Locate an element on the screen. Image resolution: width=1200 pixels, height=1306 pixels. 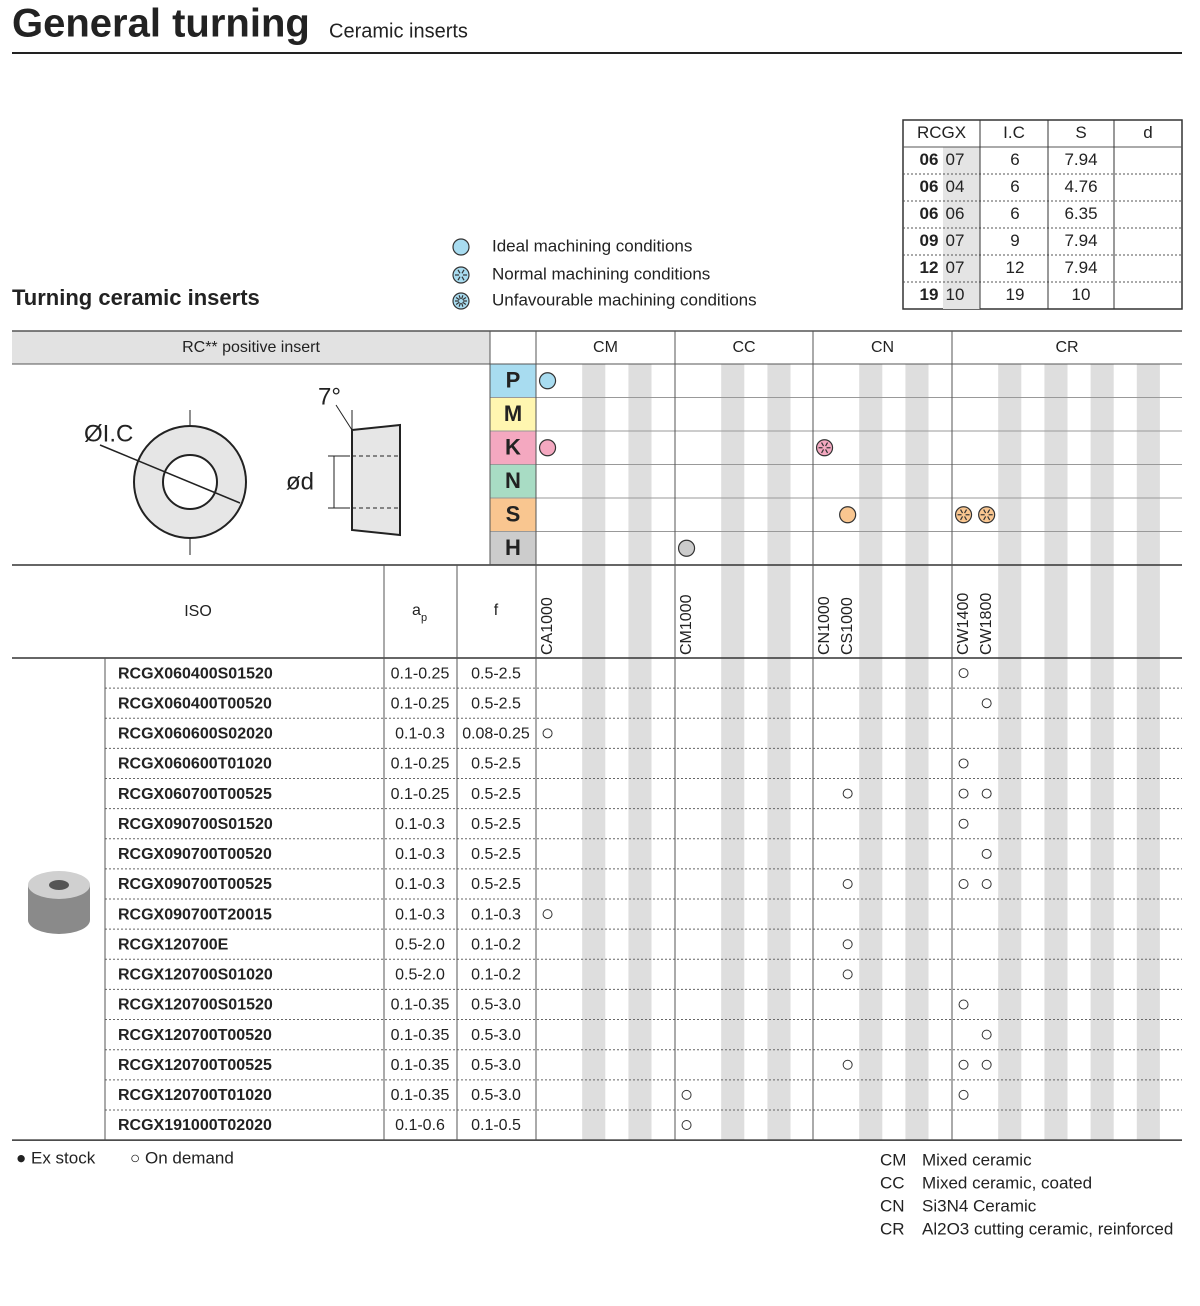
section-title: Turning ceramic inserts is located at coordinates (136, 297).